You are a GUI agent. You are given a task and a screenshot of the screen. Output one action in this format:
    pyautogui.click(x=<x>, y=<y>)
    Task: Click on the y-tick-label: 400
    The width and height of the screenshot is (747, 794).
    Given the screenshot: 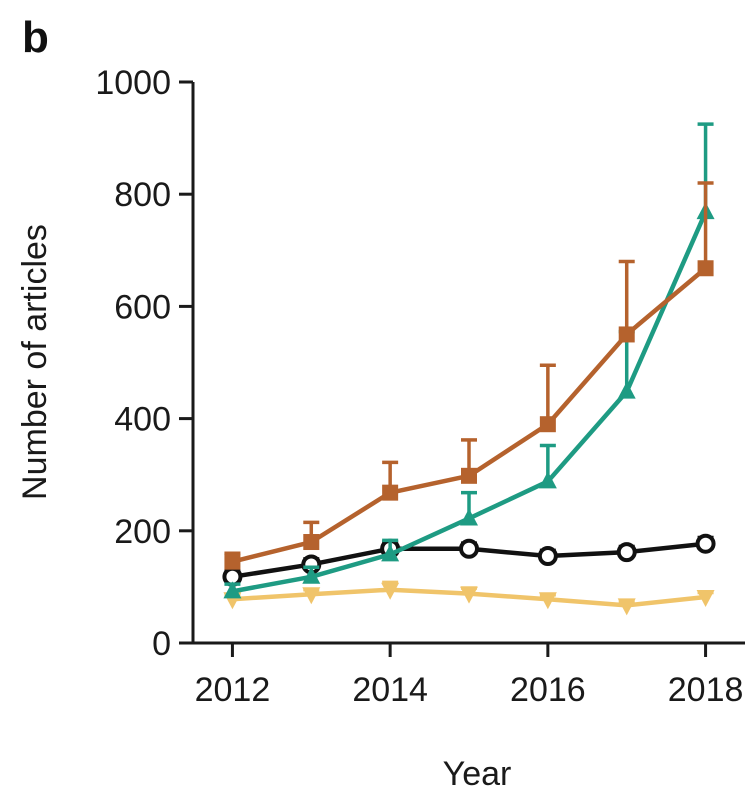 What is the action you would take?
    pyautogui.click(x=142, y=420)
    